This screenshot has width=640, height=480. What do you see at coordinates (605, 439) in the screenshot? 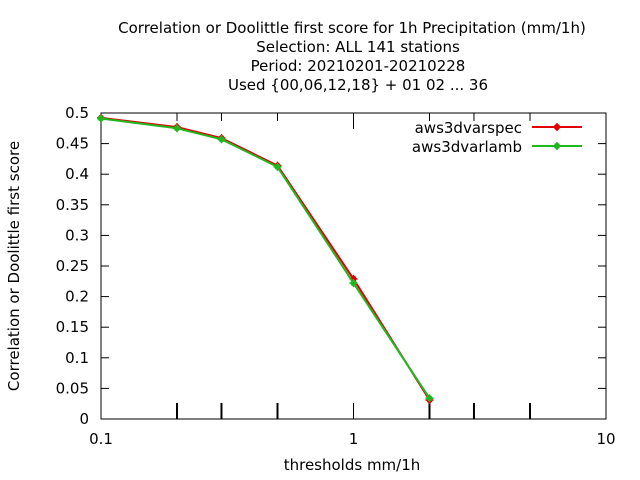
I see `x-tick-label: 10` at bounding box center [605, 439].